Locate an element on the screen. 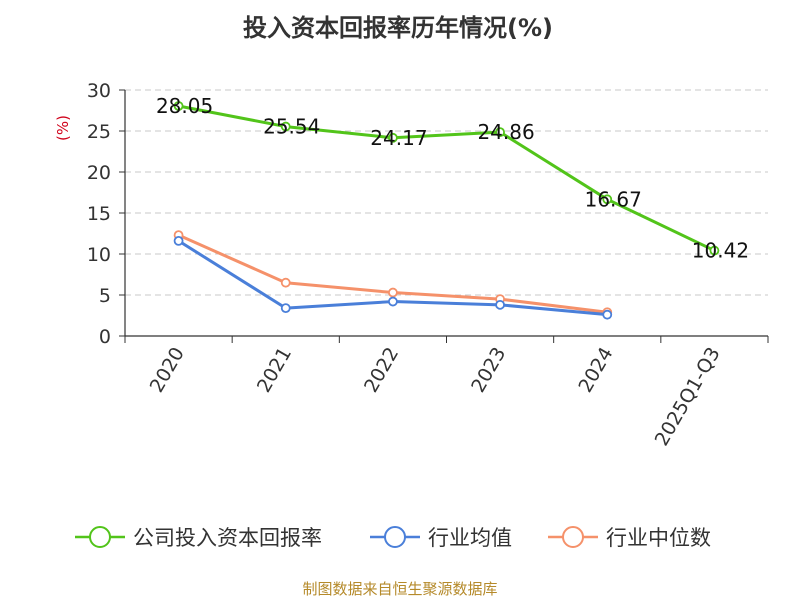  x-tick-label: 2020 is located at coordinates (167, 370).